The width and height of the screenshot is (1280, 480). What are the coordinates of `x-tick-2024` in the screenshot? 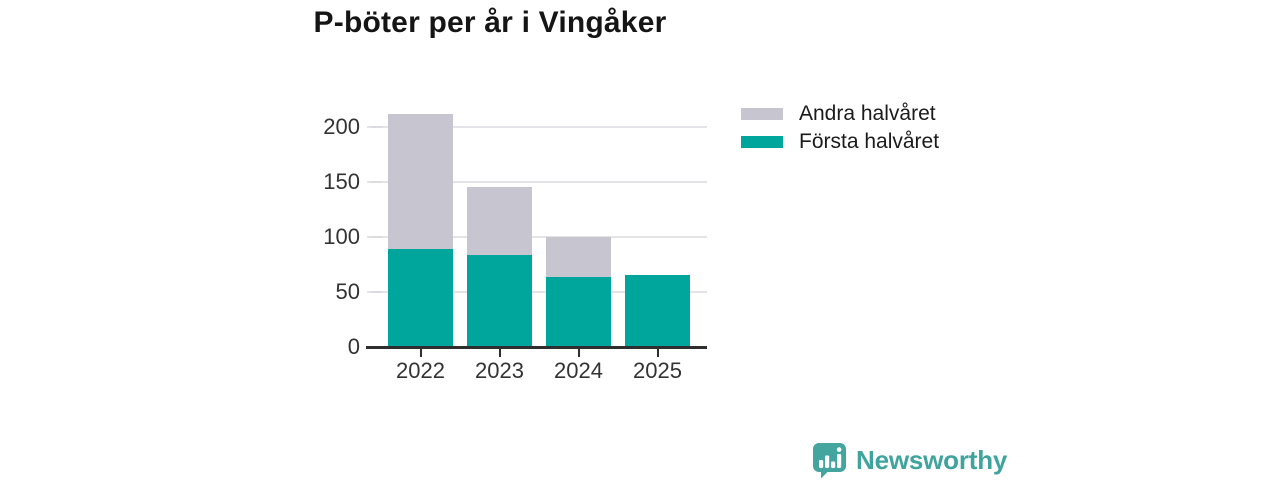 It's located at (578, 353).